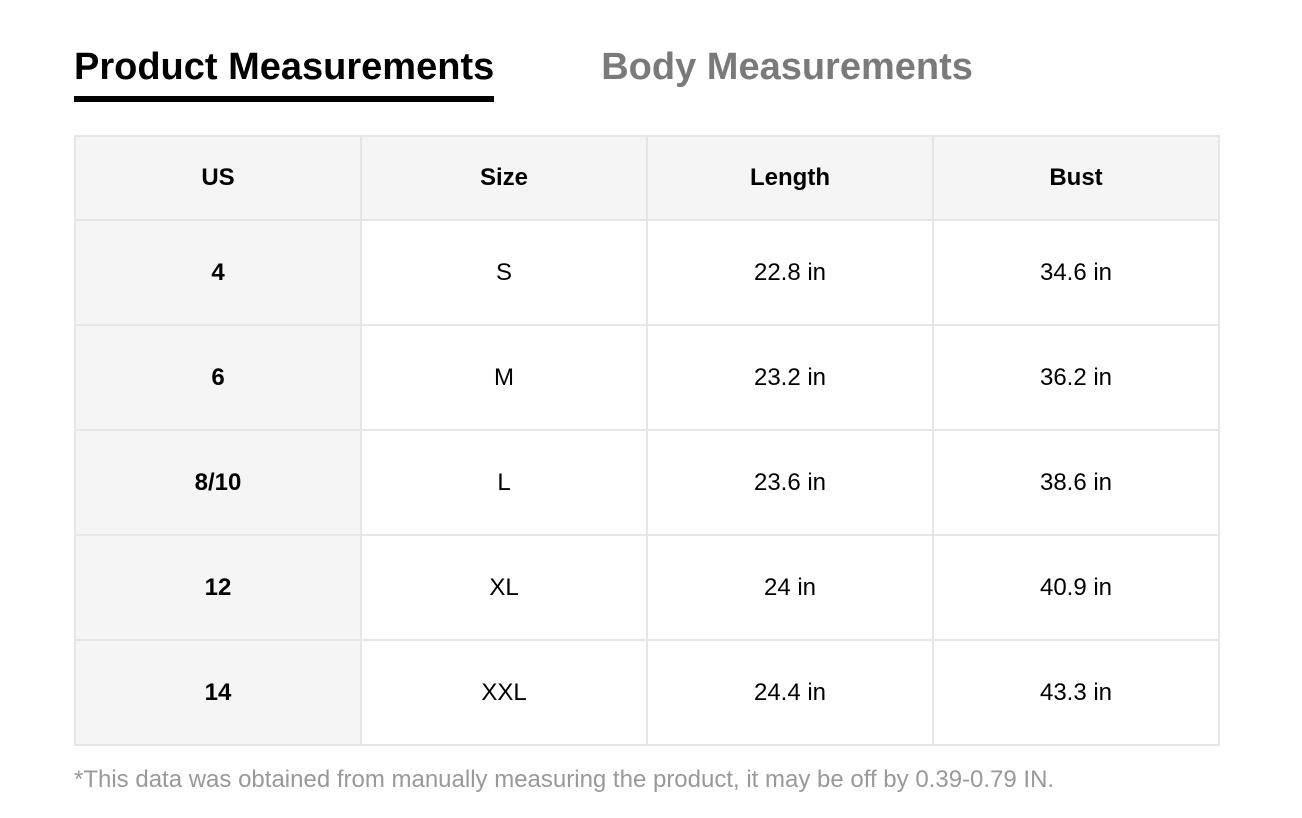 The height and width of the screenshot is (818, 1302). What do you see at coordinates (284, 73) in the screenshot?
I see `tab-product-measurements: Product Measurements` at bounding box center [284, 73].